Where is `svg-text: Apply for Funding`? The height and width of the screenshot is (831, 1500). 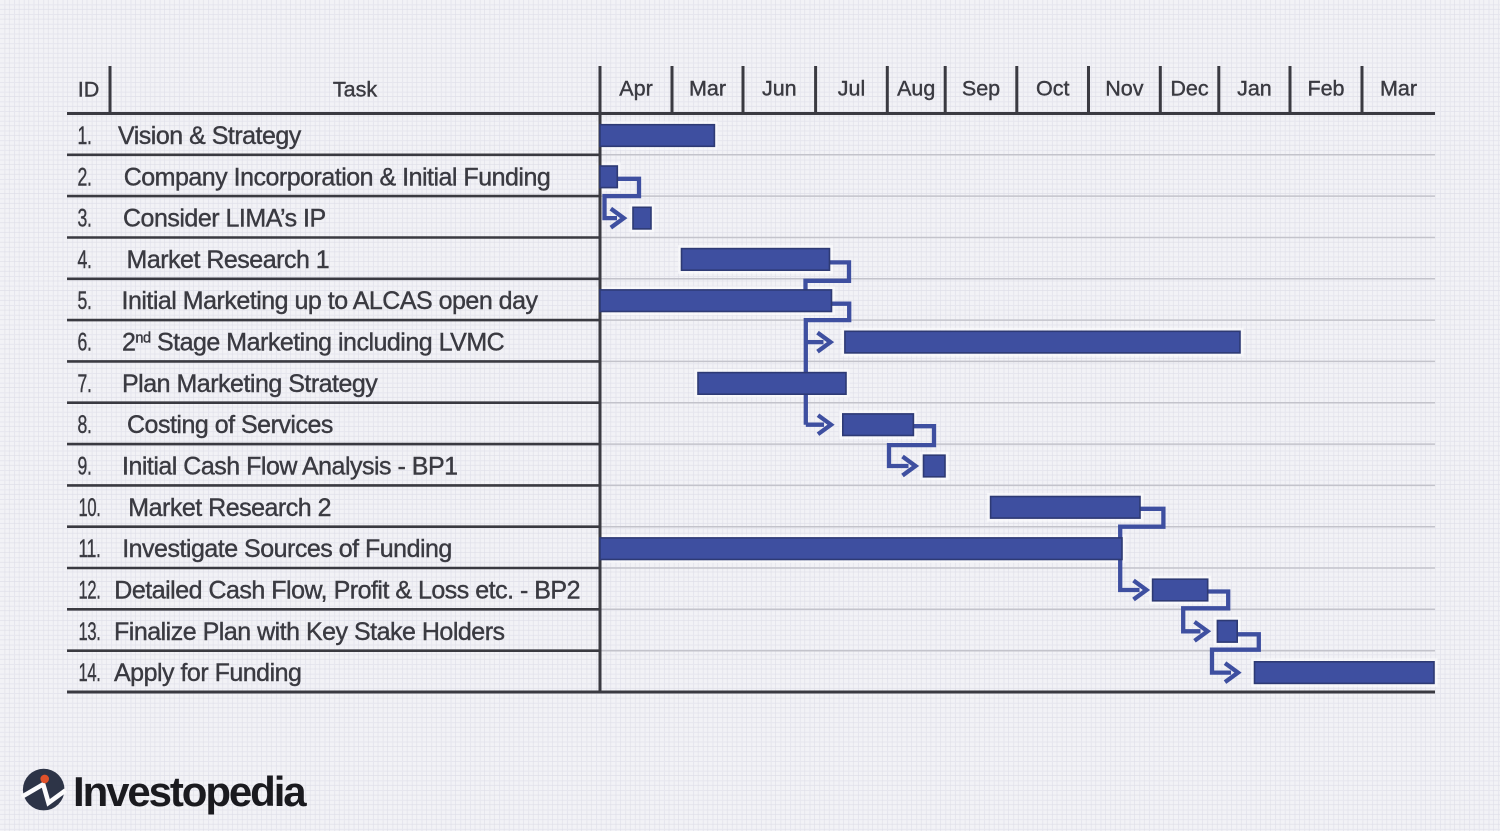
svg-text: Apply for Funding is located at coordinates (207, 673).